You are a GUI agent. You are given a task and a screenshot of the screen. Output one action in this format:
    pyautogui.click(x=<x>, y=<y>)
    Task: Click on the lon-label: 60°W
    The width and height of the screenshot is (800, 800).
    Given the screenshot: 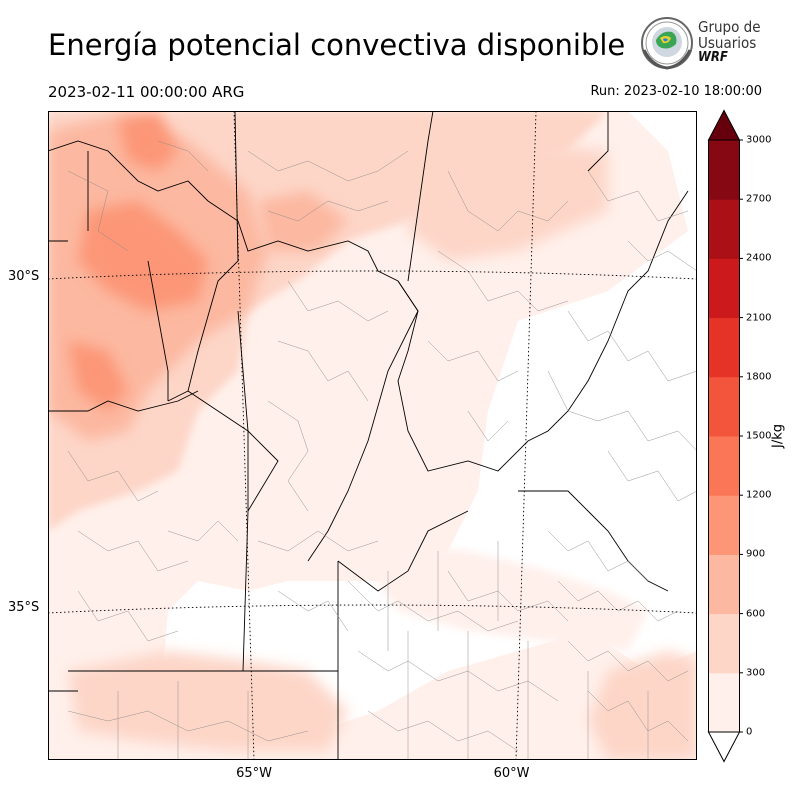 What is the action you would take?
    pyautogui.click(x=511, y=773)
    